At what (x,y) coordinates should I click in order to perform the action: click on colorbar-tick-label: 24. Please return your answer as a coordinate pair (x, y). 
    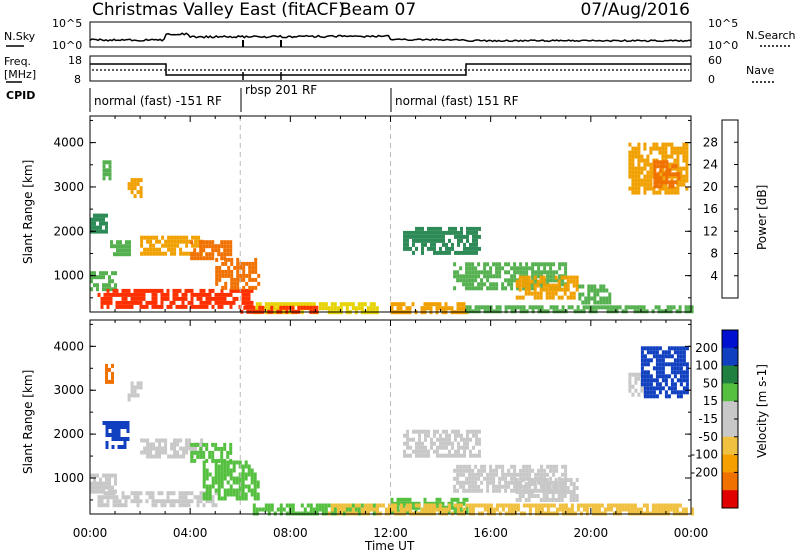
    Looking at the image, I should click on (710, 165).